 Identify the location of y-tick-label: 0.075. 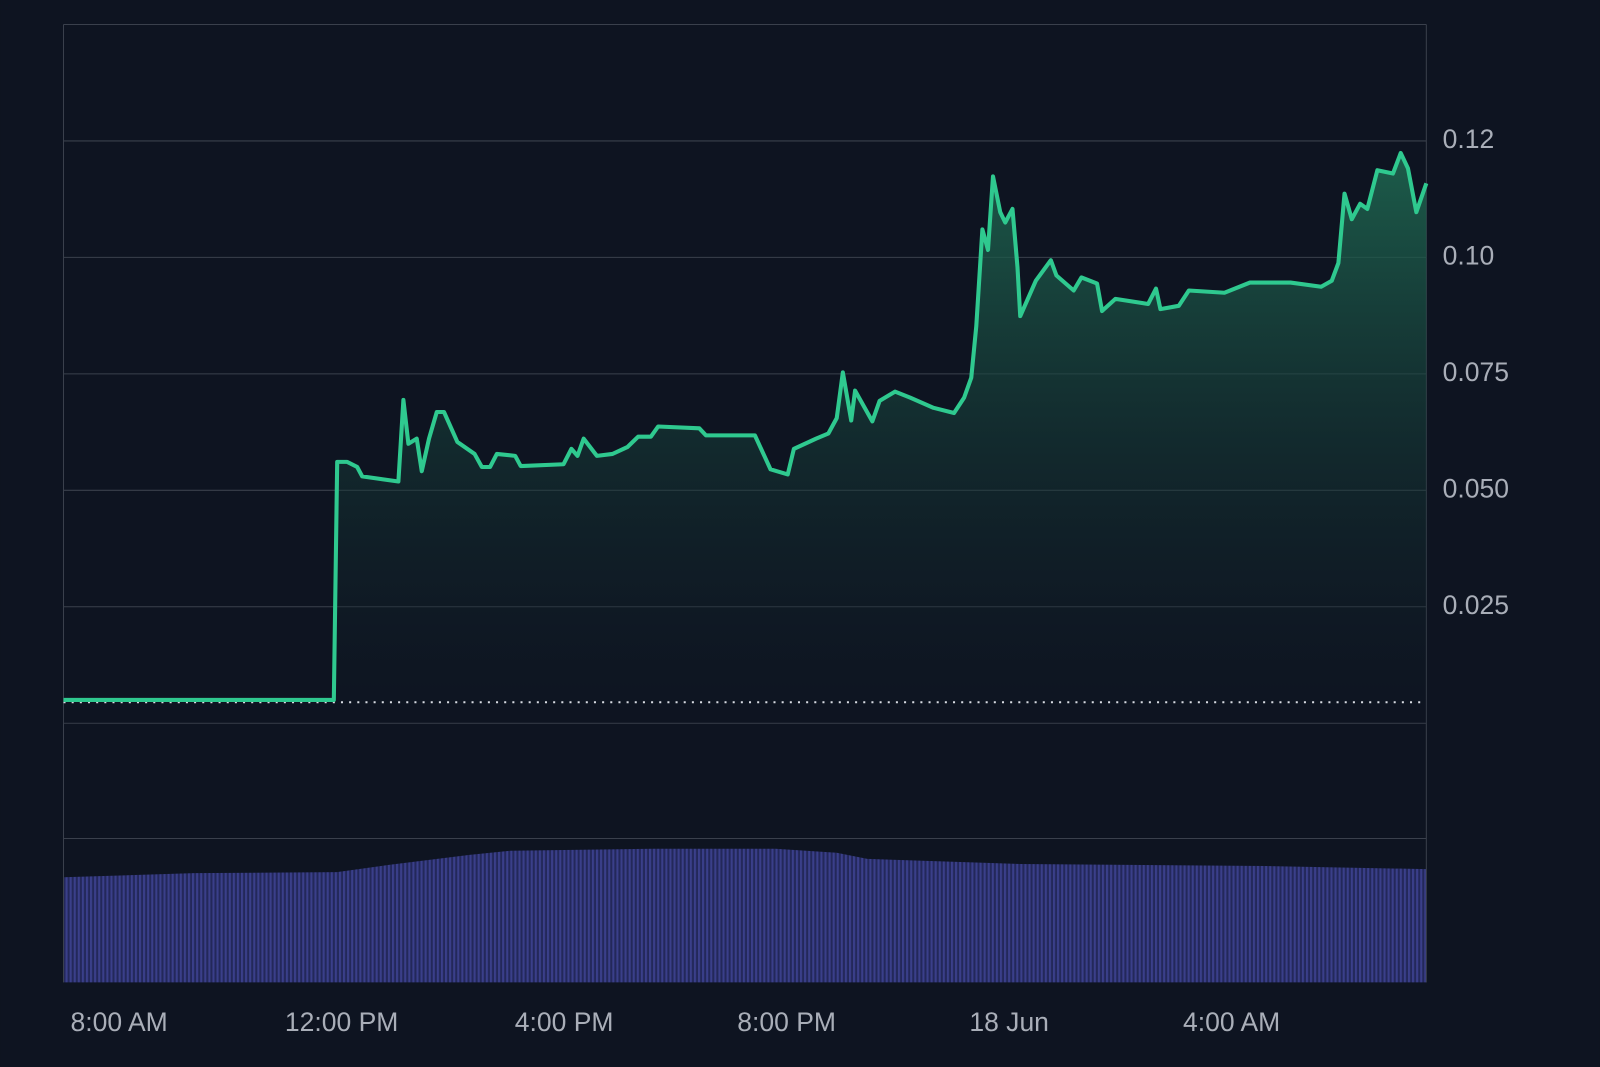
(1476, 372).